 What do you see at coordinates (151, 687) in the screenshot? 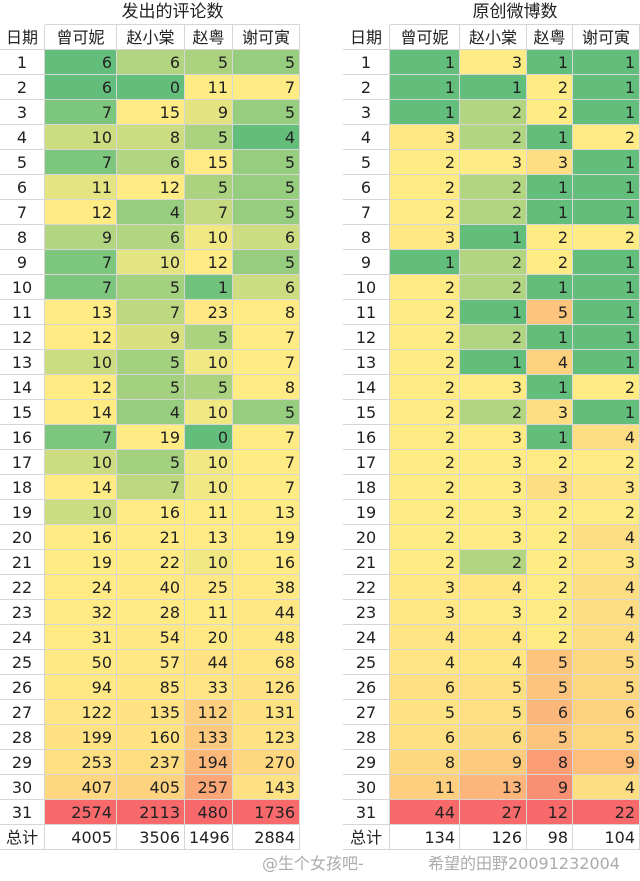
I see `heat-cell: 85` at bounding box center [151, 687].